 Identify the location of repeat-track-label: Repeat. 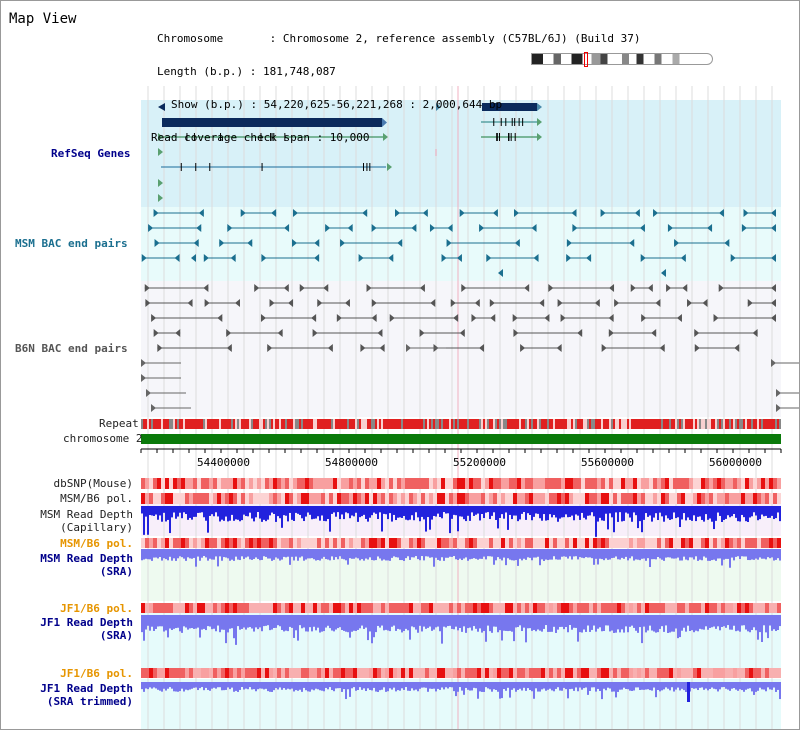
(119, 423).